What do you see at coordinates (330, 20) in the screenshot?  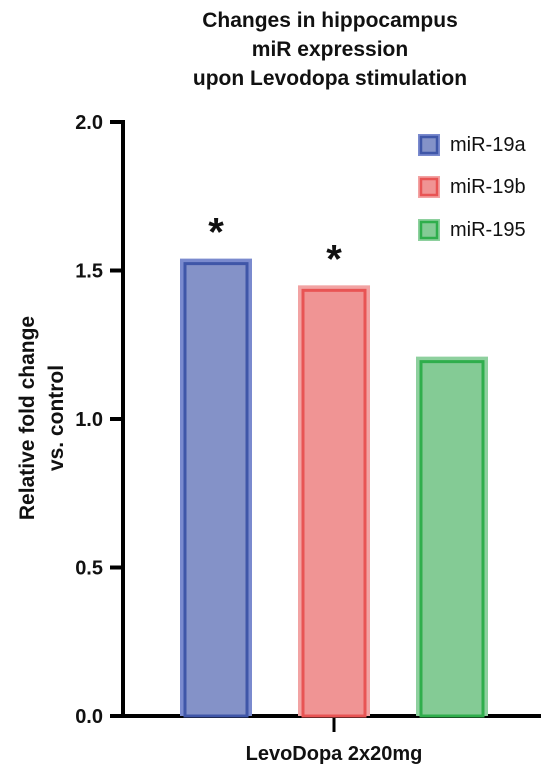 I see `chart-title-line: Changes in hippocampus` at bounding box center [330, 20].